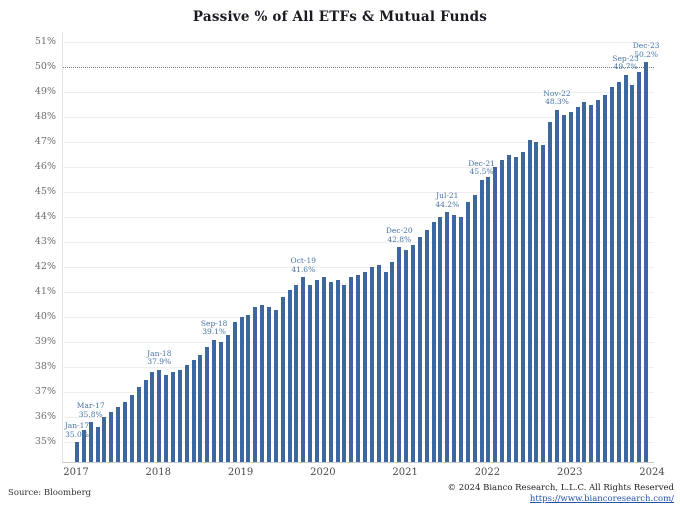 The image size is (680, 510). I want to click on annotation: Jul-21 44.2%, so click(447, 200).